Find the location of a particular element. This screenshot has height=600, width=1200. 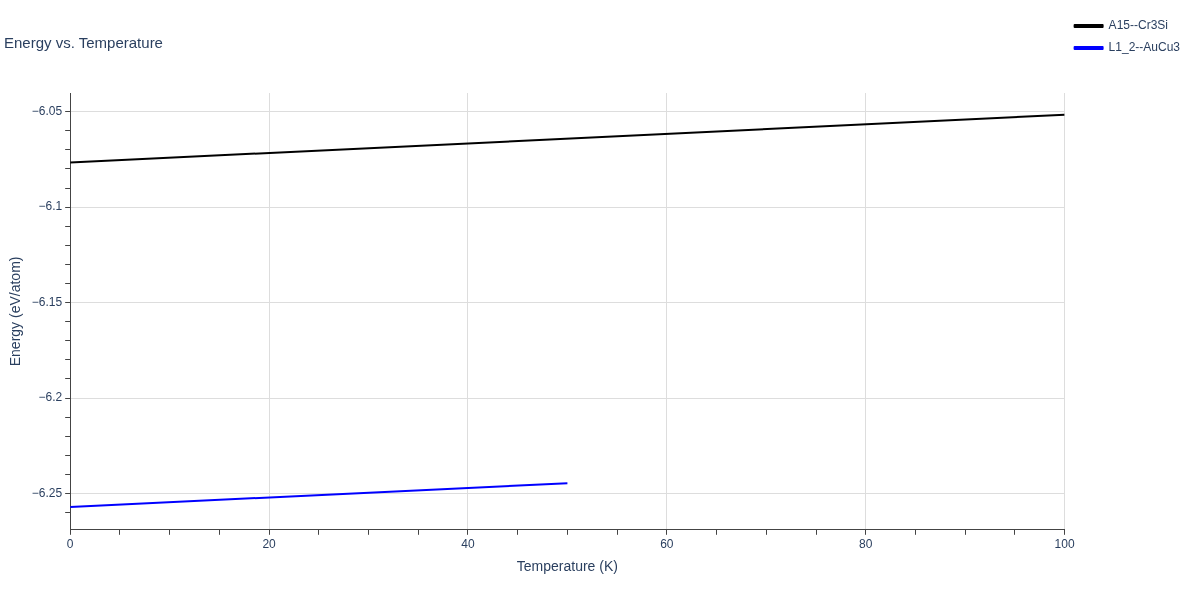

y-tick-label: −6.2 is located at coordinates (50, 397).